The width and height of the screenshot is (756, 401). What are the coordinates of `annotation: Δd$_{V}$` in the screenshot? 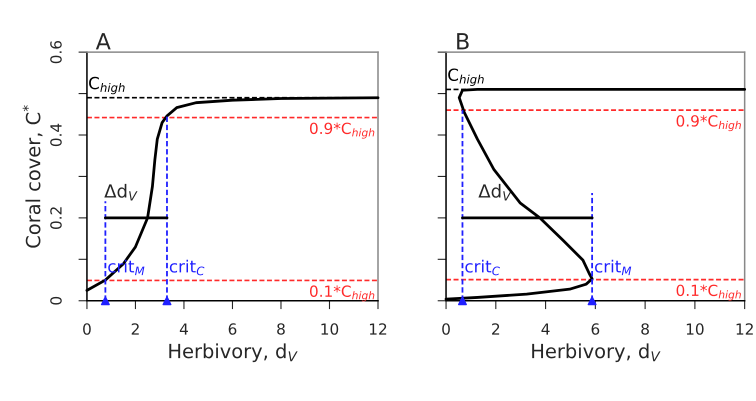 It's located at (121, 192).